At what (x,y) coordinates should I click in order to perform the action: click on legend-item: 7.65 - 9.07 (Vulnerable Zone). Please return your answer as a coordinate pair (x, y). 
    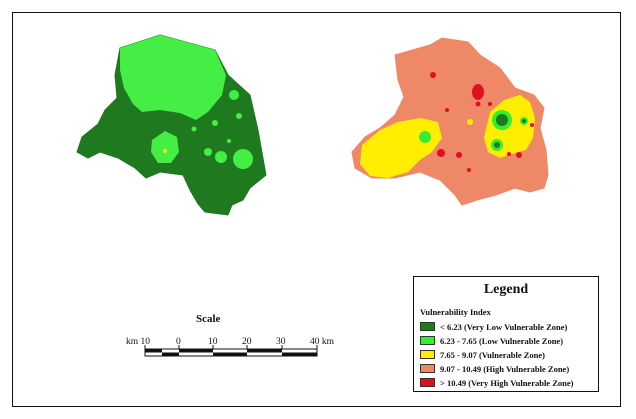
    Looking at the image, I should click on (482, 354).